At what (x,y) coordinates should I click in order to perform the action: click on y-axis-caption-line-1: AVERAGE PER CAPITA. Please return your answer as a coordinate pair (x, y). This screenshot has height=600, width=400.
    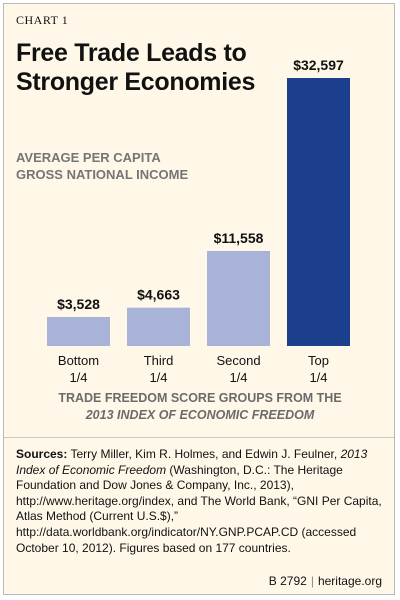
    Looking at the image, I should click on (88, 157).